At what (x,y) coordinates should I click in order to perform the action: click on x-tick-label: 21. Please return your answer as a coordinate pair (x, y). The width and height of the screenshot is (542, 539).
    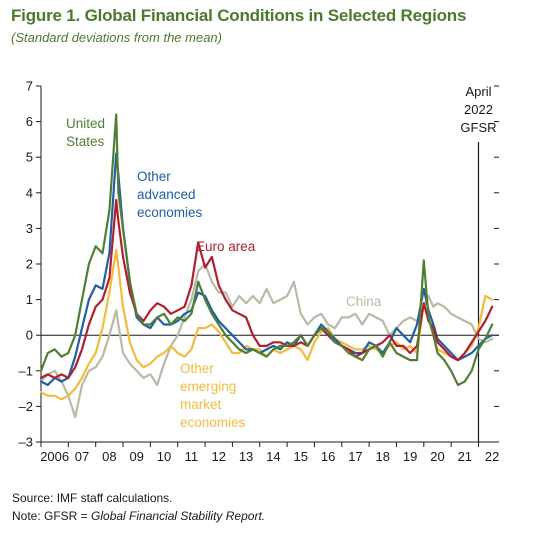
    Looking at the image, I should click on (465, 456).